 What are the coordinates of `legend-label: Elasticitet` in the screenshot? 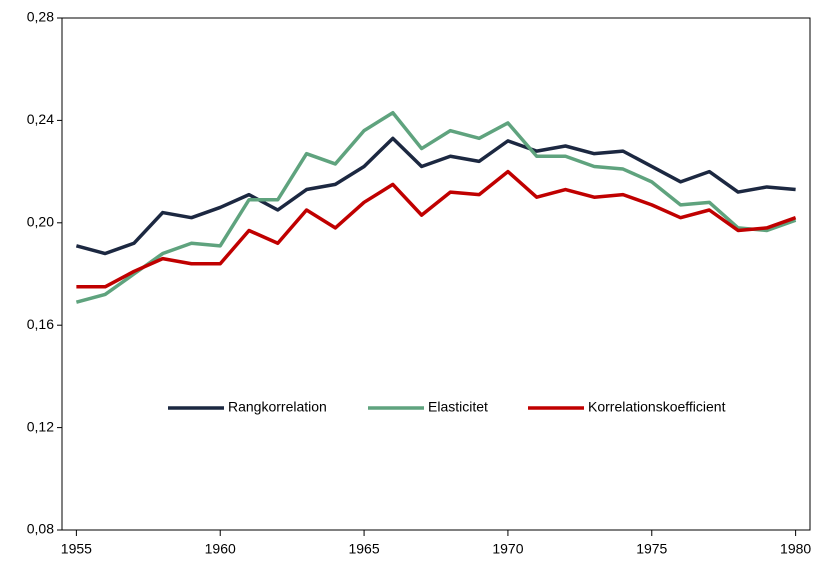 It's located at (458, 407).